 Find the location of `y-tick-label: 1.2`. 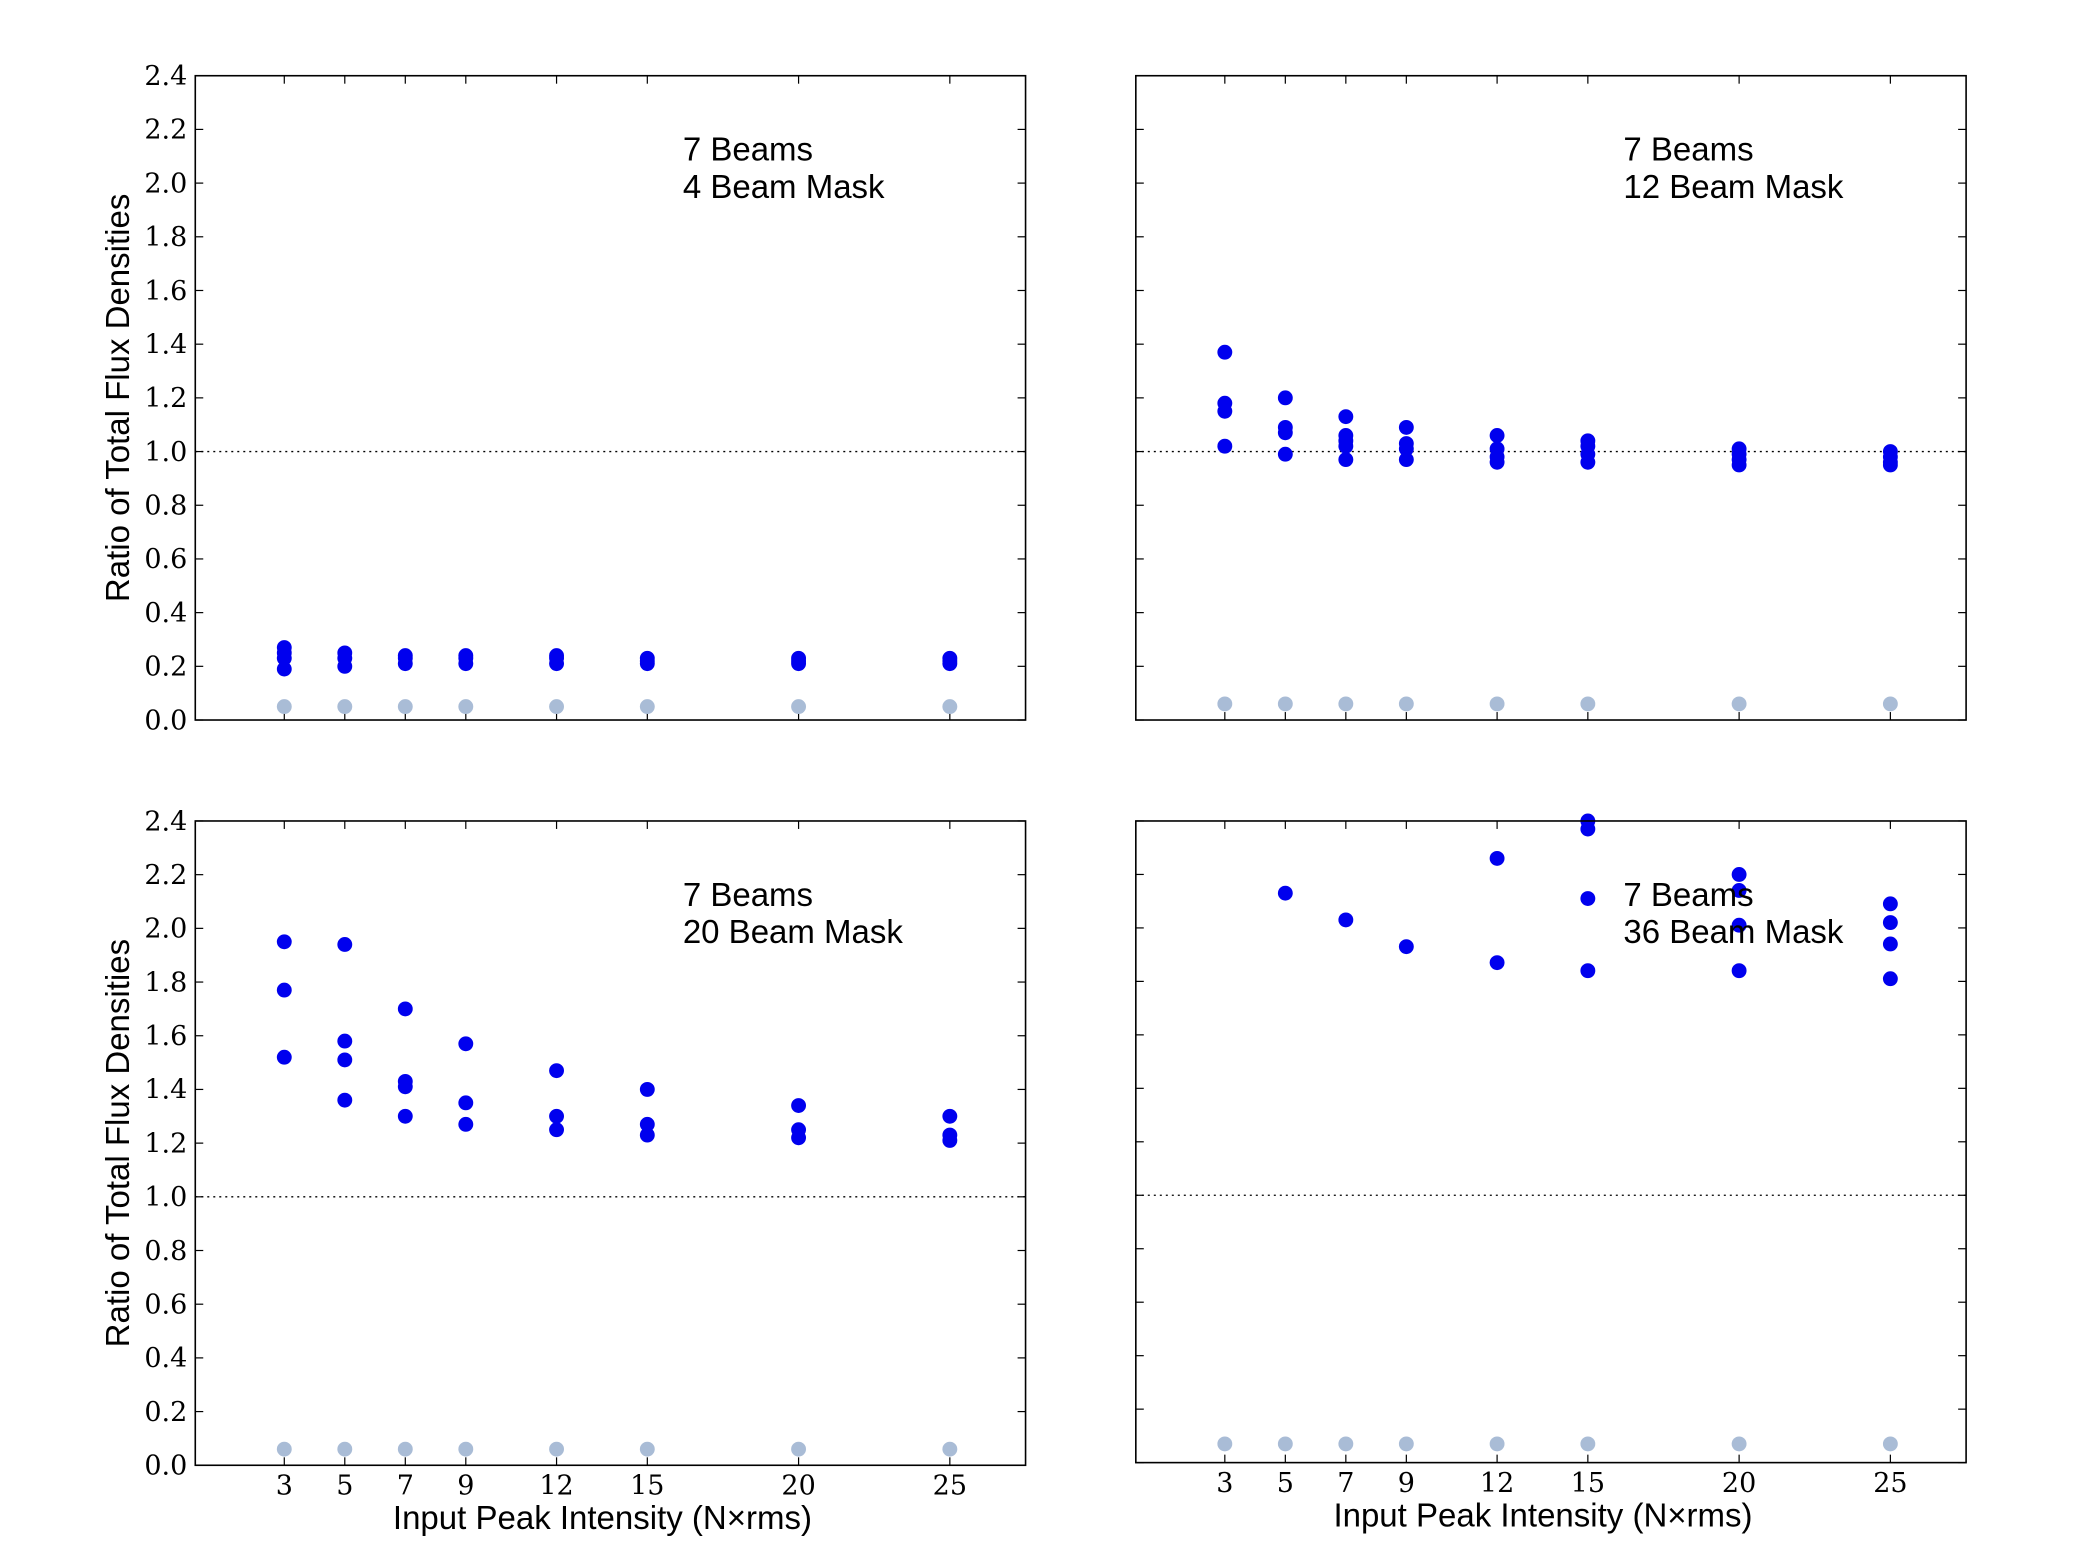

y-tick-label: 1.2 is located at coordinates (165, 1143).